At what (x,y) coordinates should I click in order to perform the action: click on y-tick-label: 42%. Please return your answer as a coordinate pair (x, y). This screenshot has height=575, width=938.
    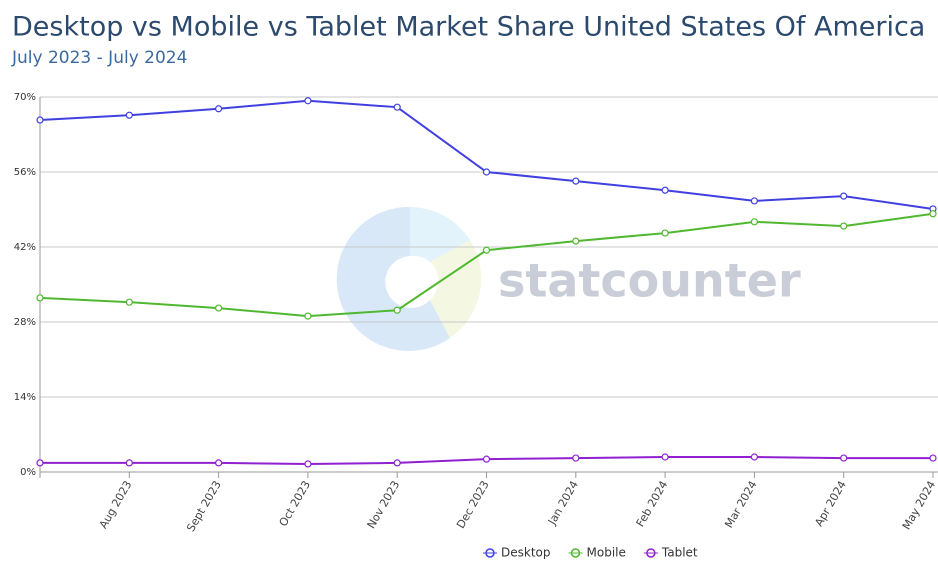
    Looking at the image, I should click on (25, 247).